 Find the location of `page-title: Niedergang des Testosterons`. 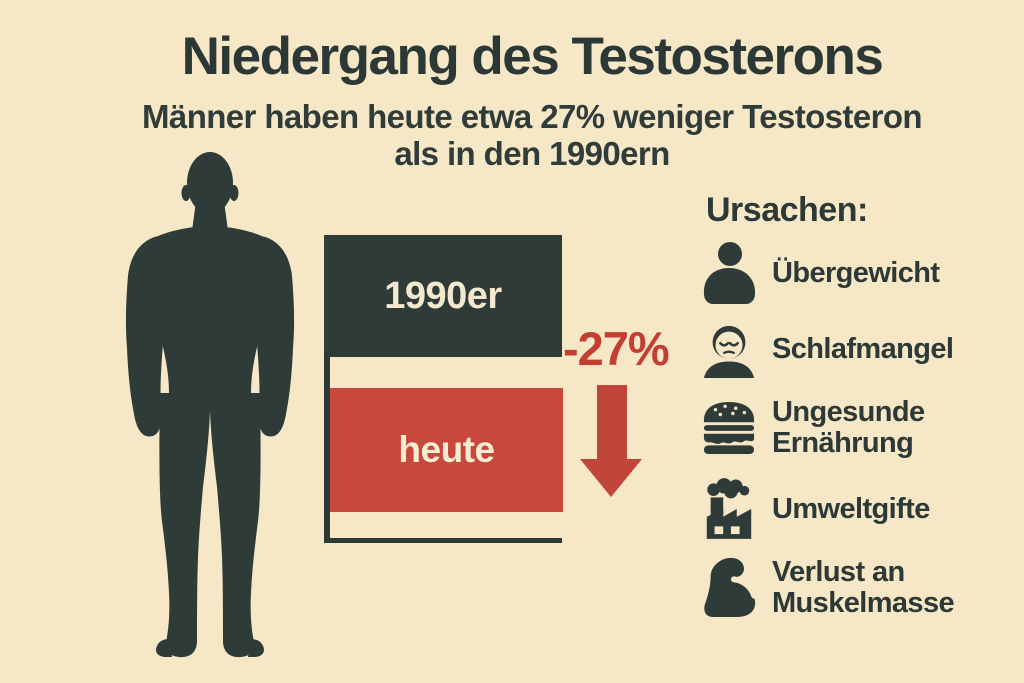

page-title: Niedergang des Testosterons is located at coordinates (532, 56).